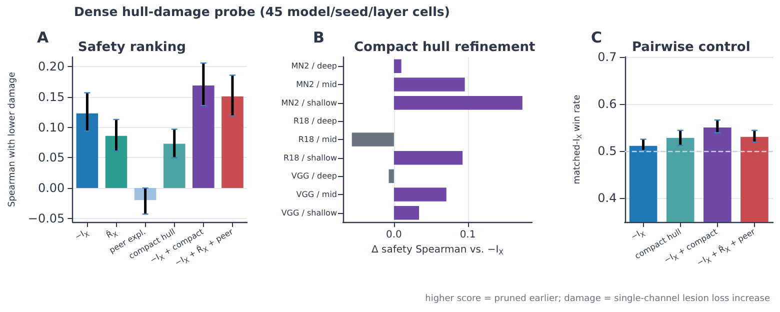  I want to click on y-tick-label: VGG / deep, so click(314, 176).